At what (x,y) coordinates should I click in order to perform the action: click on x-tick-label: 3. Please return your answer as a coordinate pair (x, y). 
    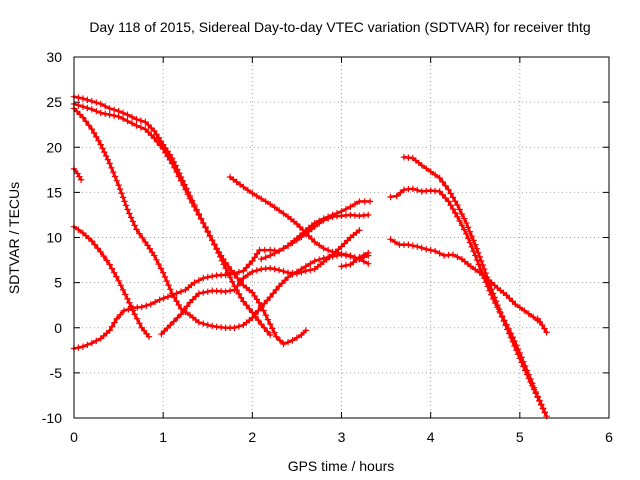
    Looking at the image, I should click on (342, 437).